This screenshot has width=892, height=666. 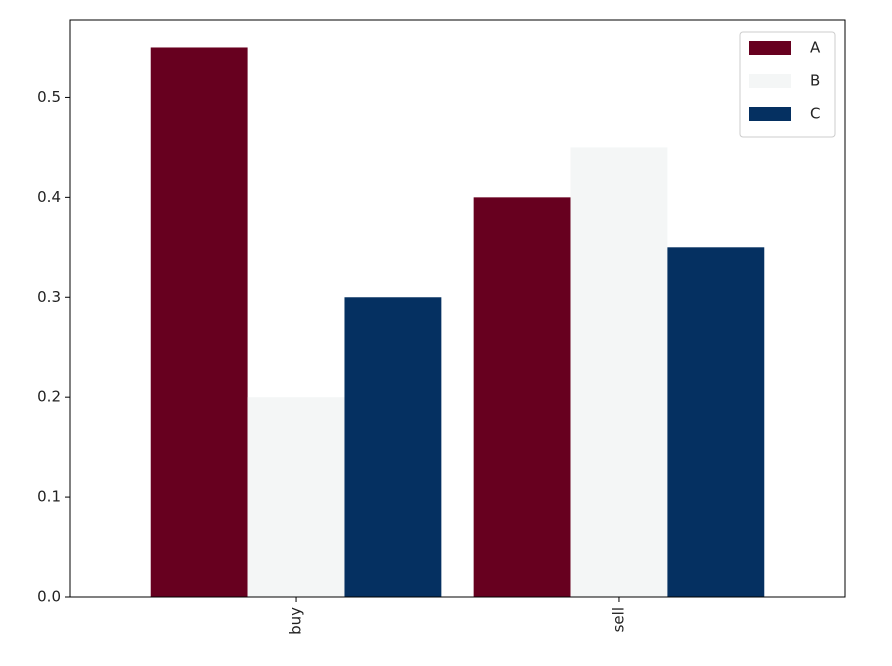 What do you see at coordinates (49, 597) in the screenshot?
I see `y-tick-label: 0.0` at bounding box center [49, 597].